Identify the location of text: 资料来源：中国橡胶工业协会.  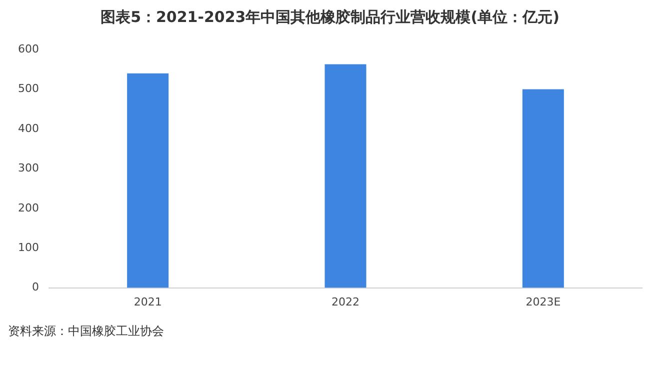
(86, 331).